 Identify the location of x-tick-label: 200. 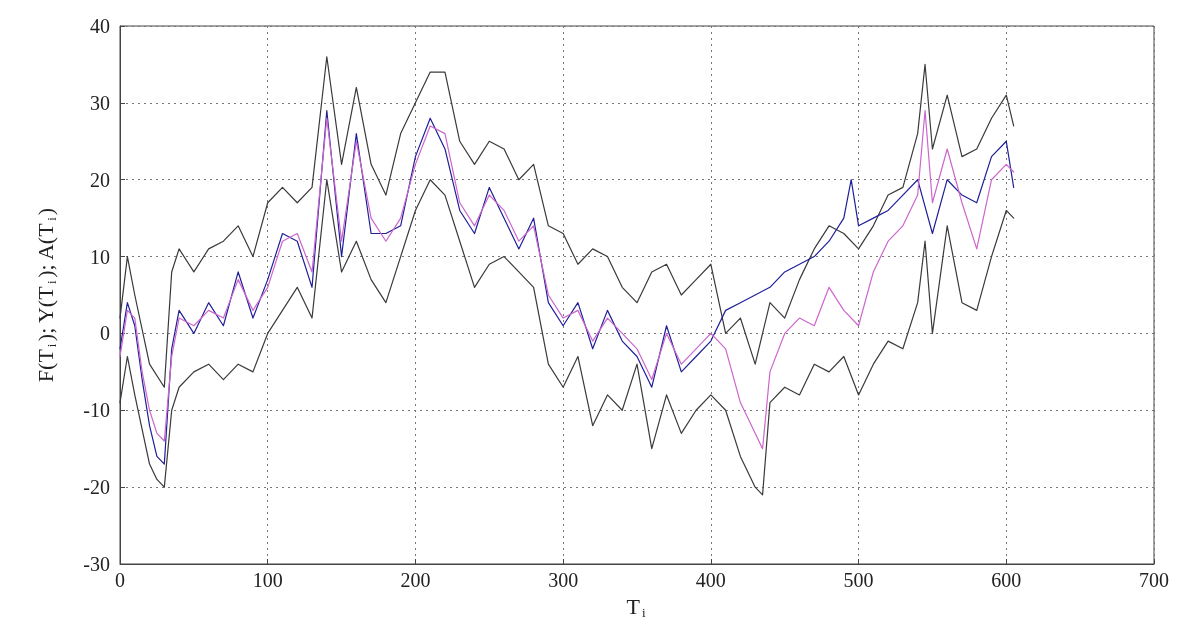
(415, 580).